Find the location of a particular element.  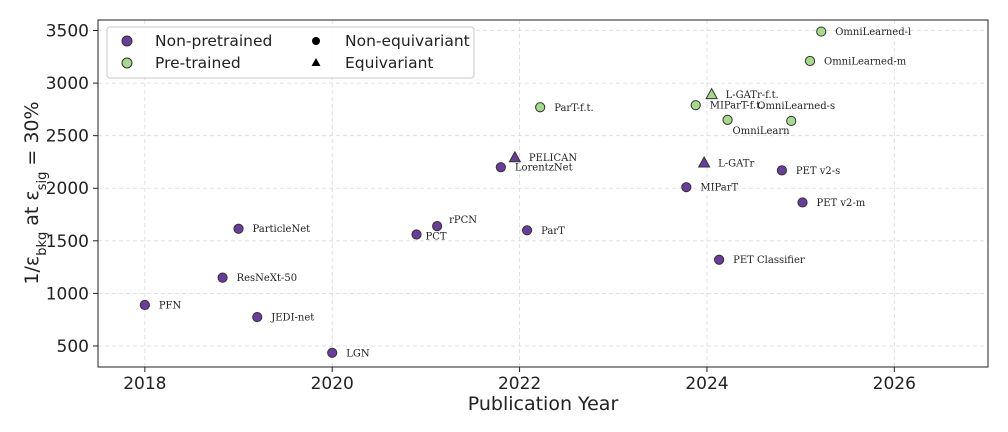

x-axis-ticks: 2018 2020 2022 2024 2026 is located at coordinates (519, 380).